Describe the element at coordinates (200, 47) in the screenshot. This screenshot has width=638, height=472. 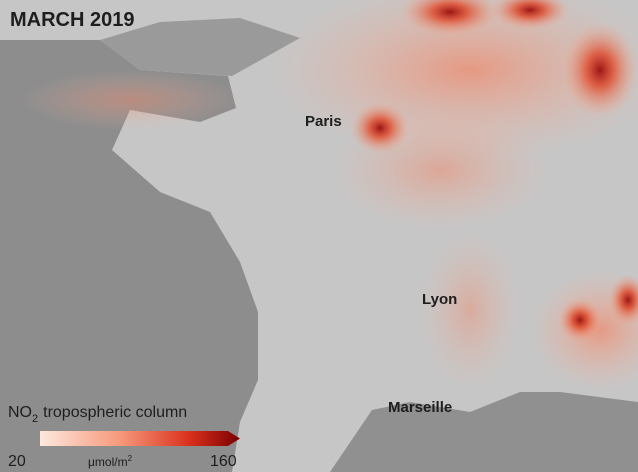
I see `channel-sea` at that location.